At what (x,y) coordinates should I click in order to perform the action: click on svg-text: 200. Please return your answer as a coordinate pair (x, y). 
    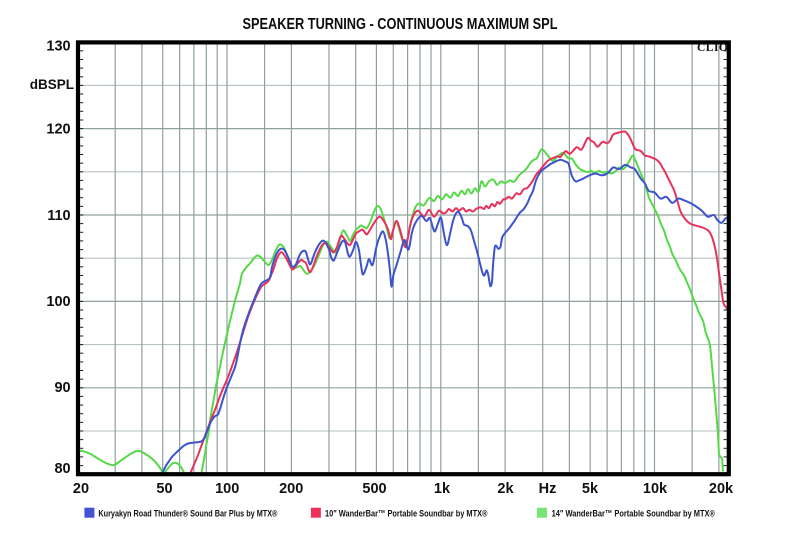
    Looking at the image, I should click on (291, 489).